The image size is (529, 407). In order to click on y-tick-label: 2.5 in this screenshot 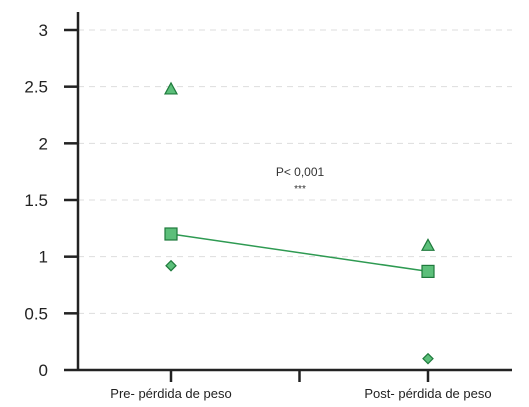, I will do `click(36, 87)`.